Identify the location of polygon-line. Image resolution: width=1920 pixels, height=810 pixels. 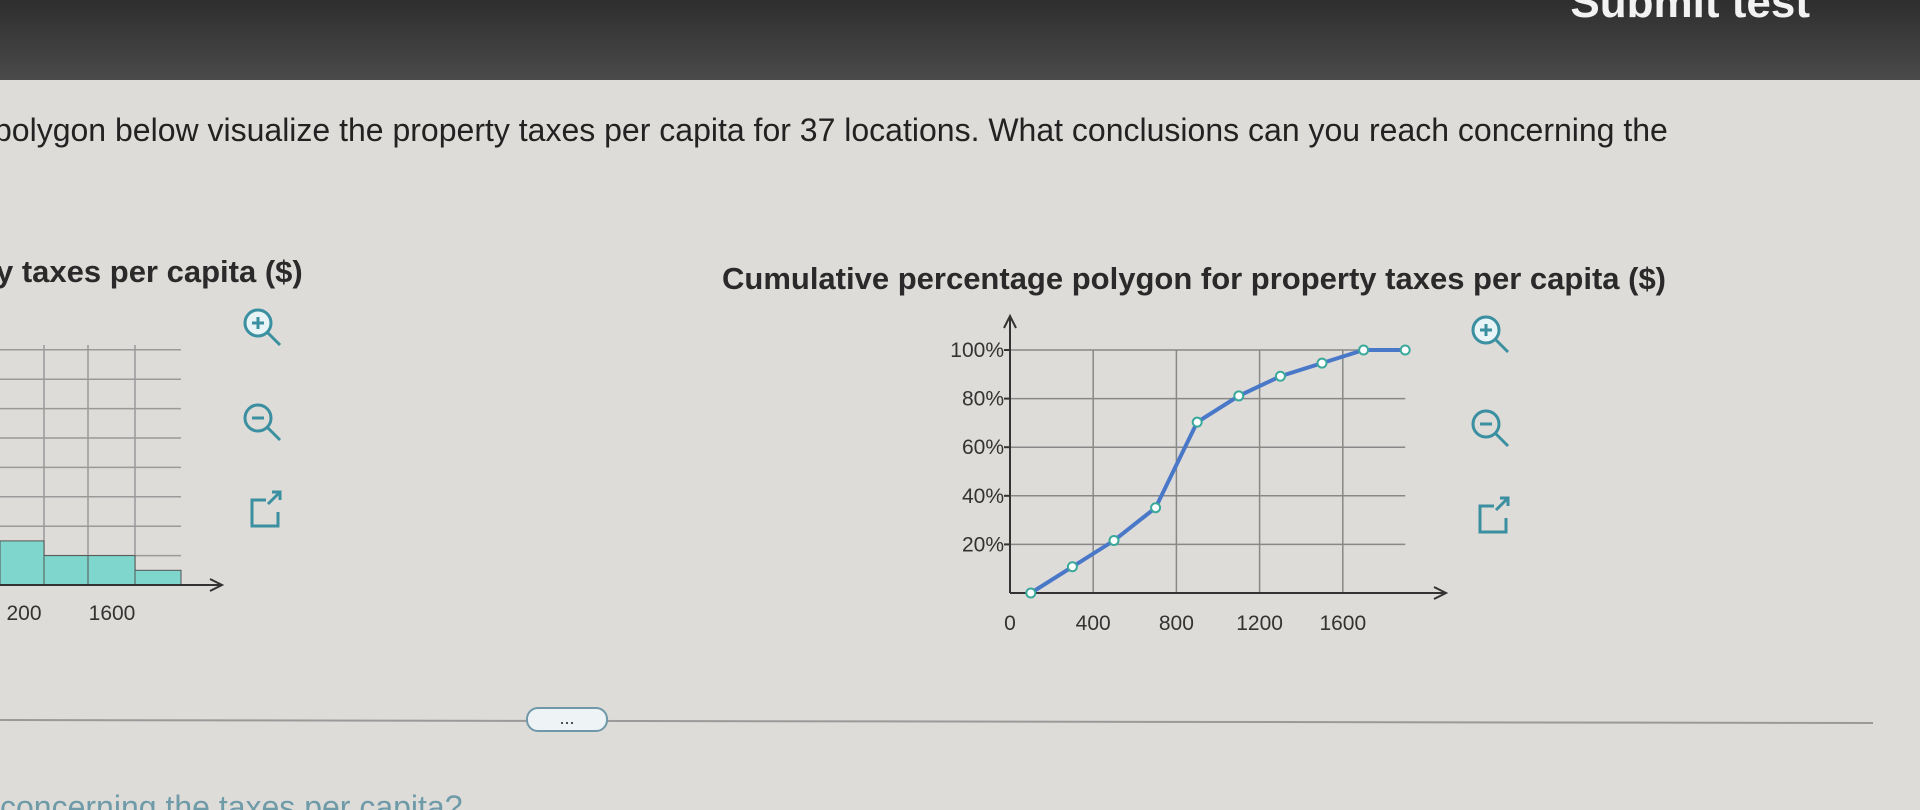
(1217, 471).